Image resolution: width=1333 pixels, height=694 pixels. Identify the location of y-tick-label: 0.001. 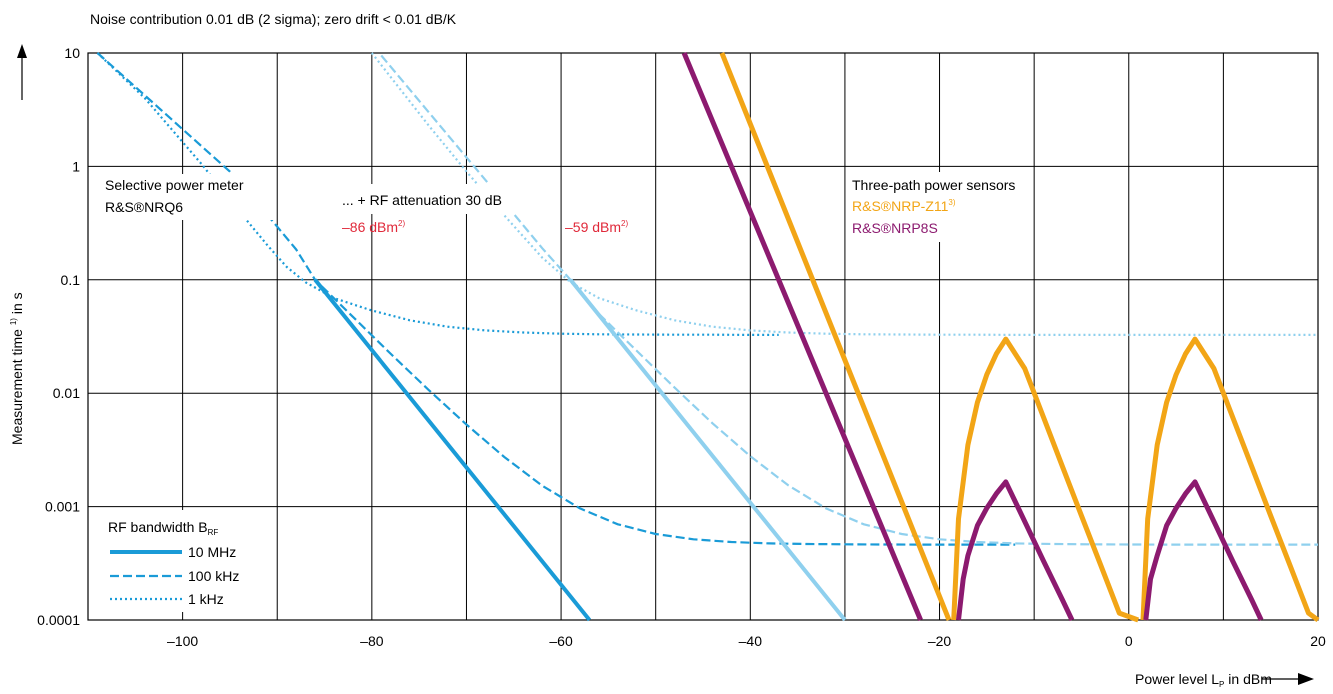
(62, 507).